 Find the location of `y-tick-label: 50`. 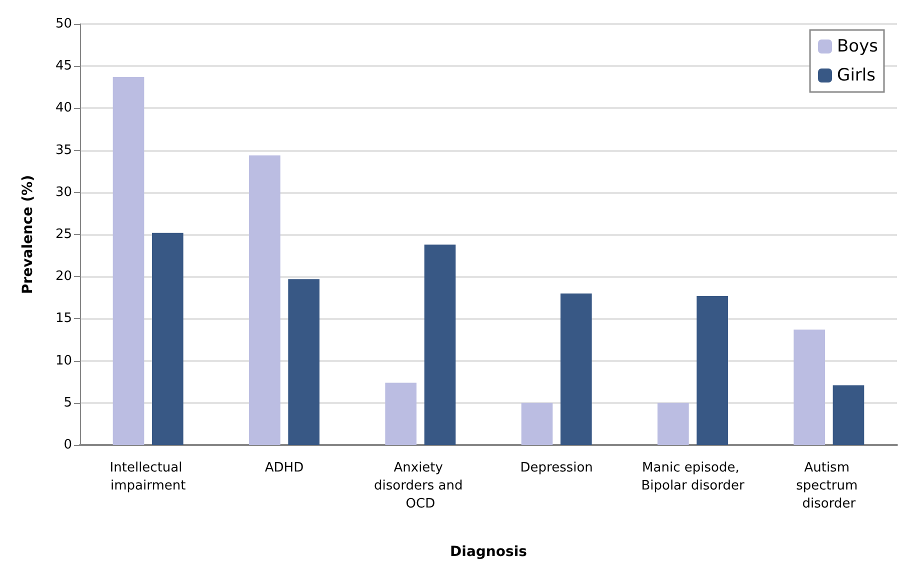

y-tick-label: 50 is located at coordinates (63, 24).